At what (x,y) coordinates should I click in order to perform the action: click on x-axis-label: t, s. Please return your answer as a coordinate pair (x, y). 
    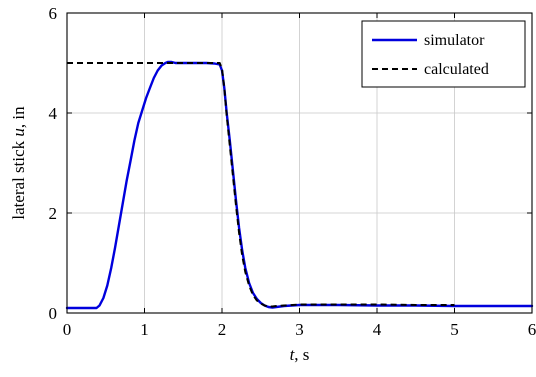
    Looking at the image, I should click on (300, 354).